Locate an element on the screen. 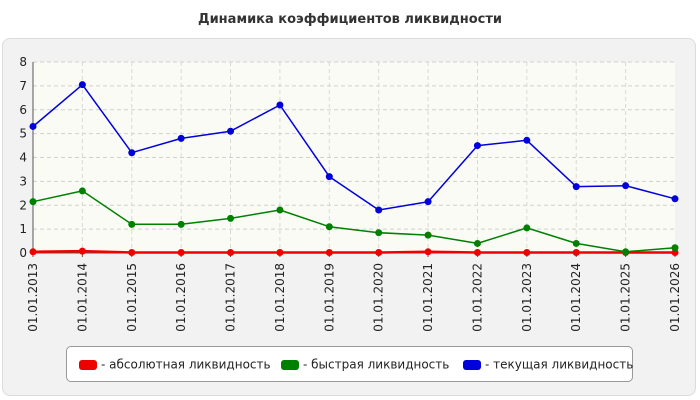 The image size is (700, 400). y-tick-label: 3 is located at coordinates (23, 181).